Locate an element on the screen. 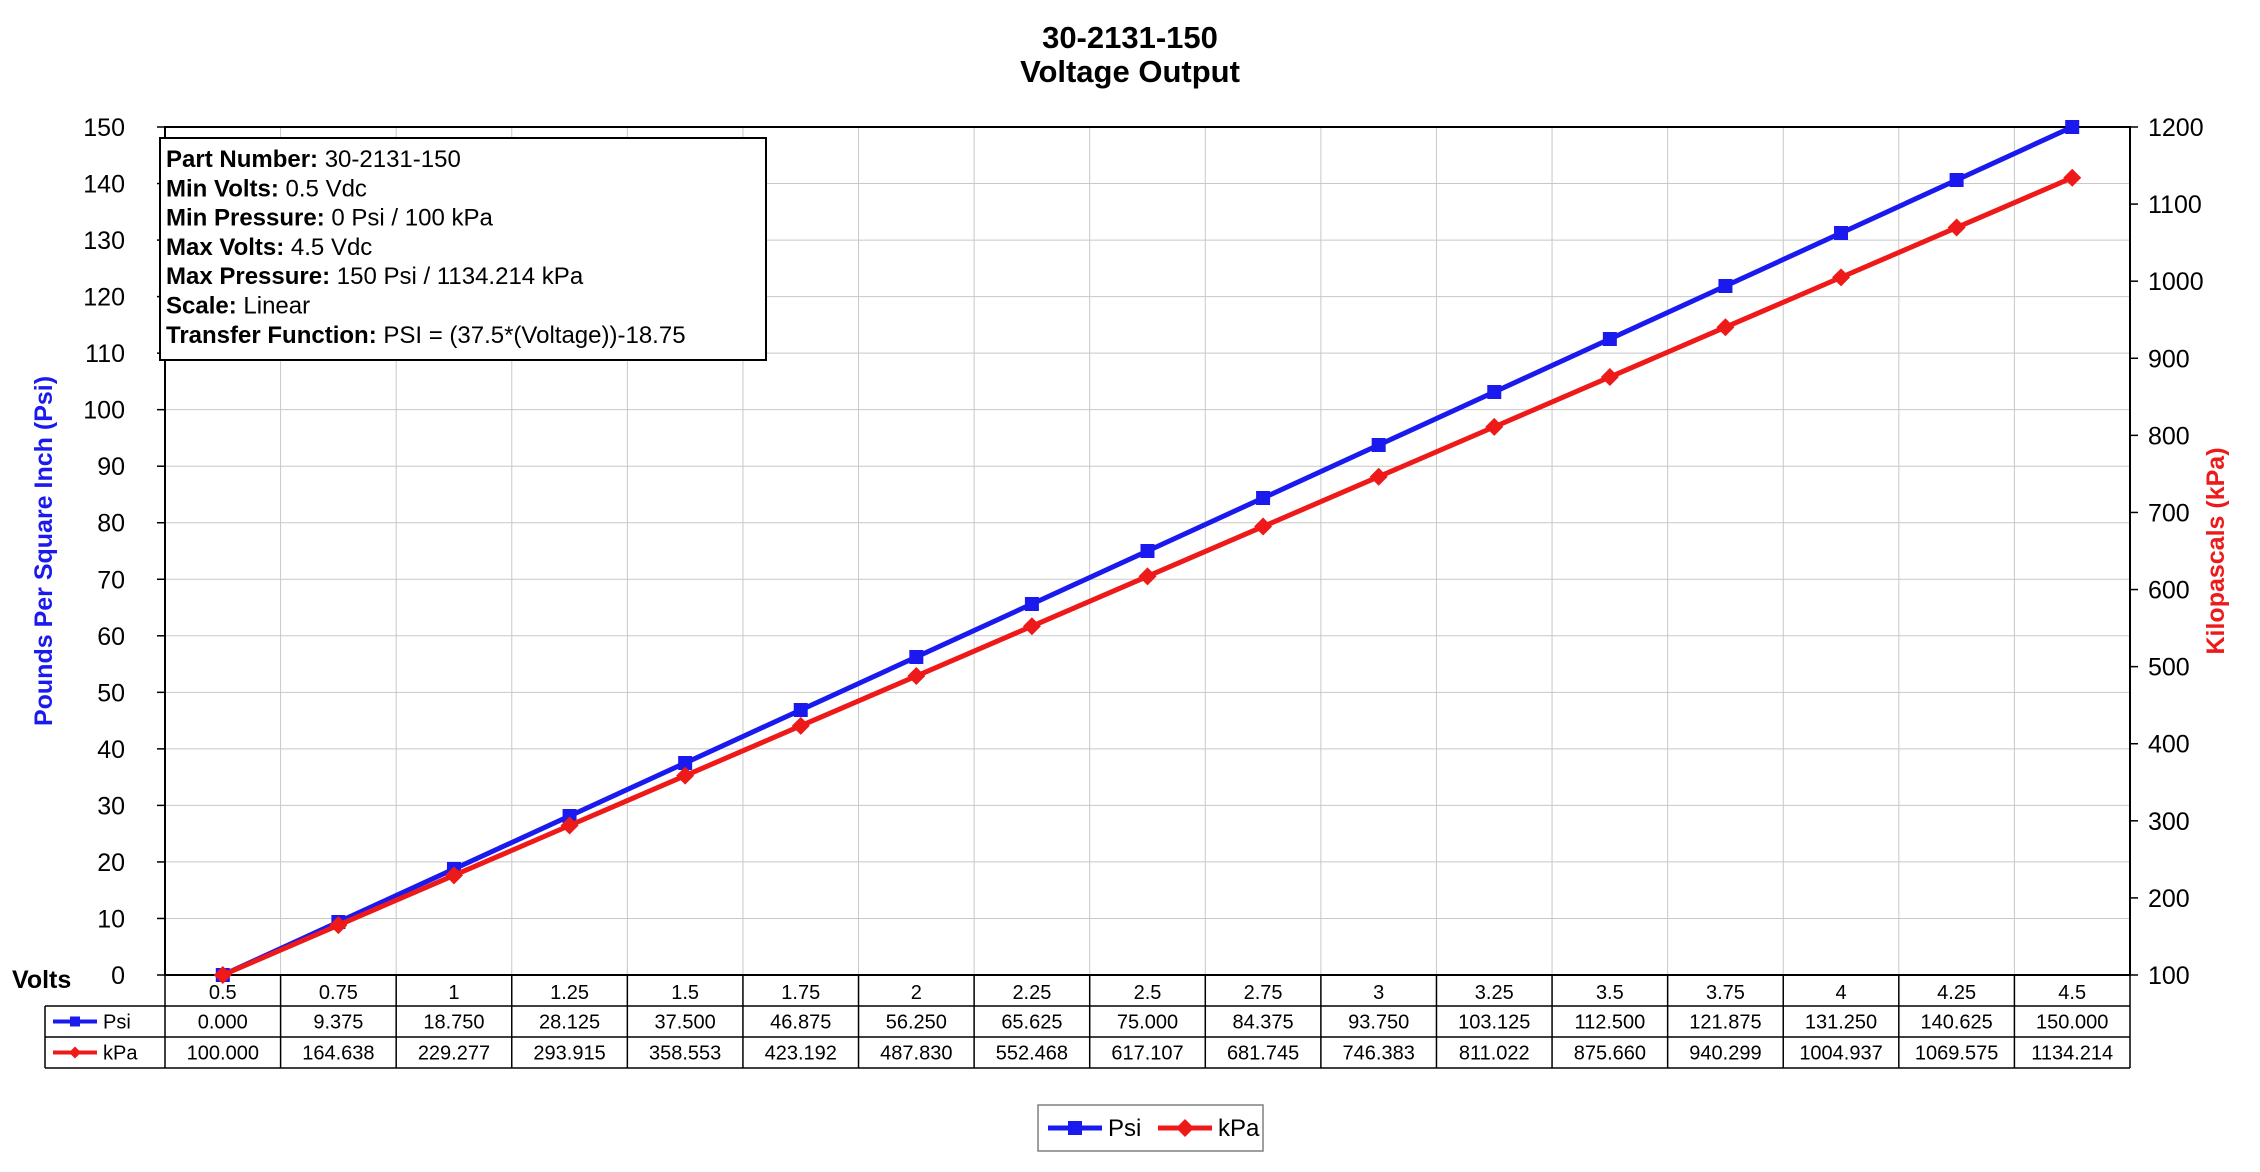 The image size is (2260, 1172). y-tick-label: 40 is located at coordinates (111, 750).